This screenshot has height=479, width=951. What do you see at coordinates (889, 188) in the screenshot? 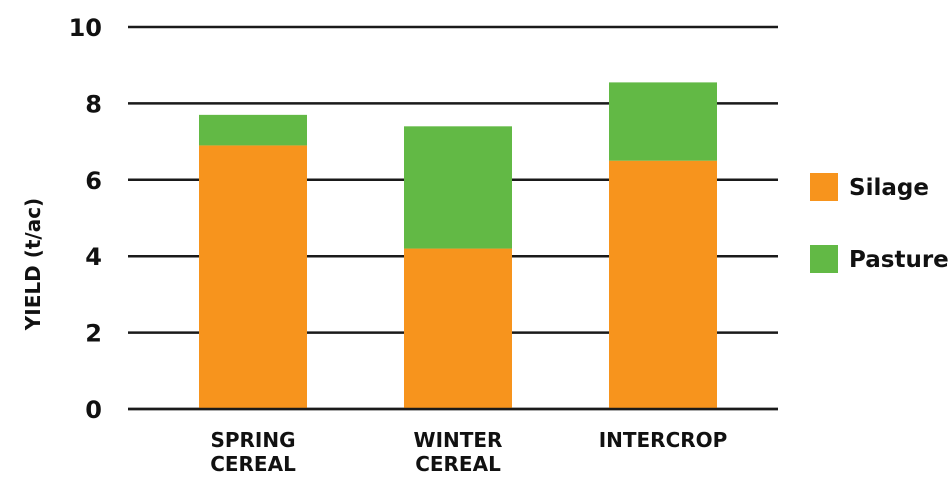
I see `legend-label-silage: Silage` at bounding box center [889, 188].